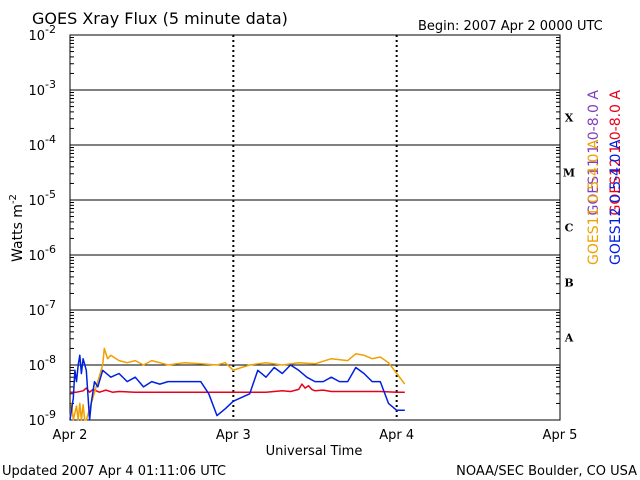  Describe the element at coordinates (314, 451) in the screenshot. I see `x-axis-label: Universal Time` at that location.